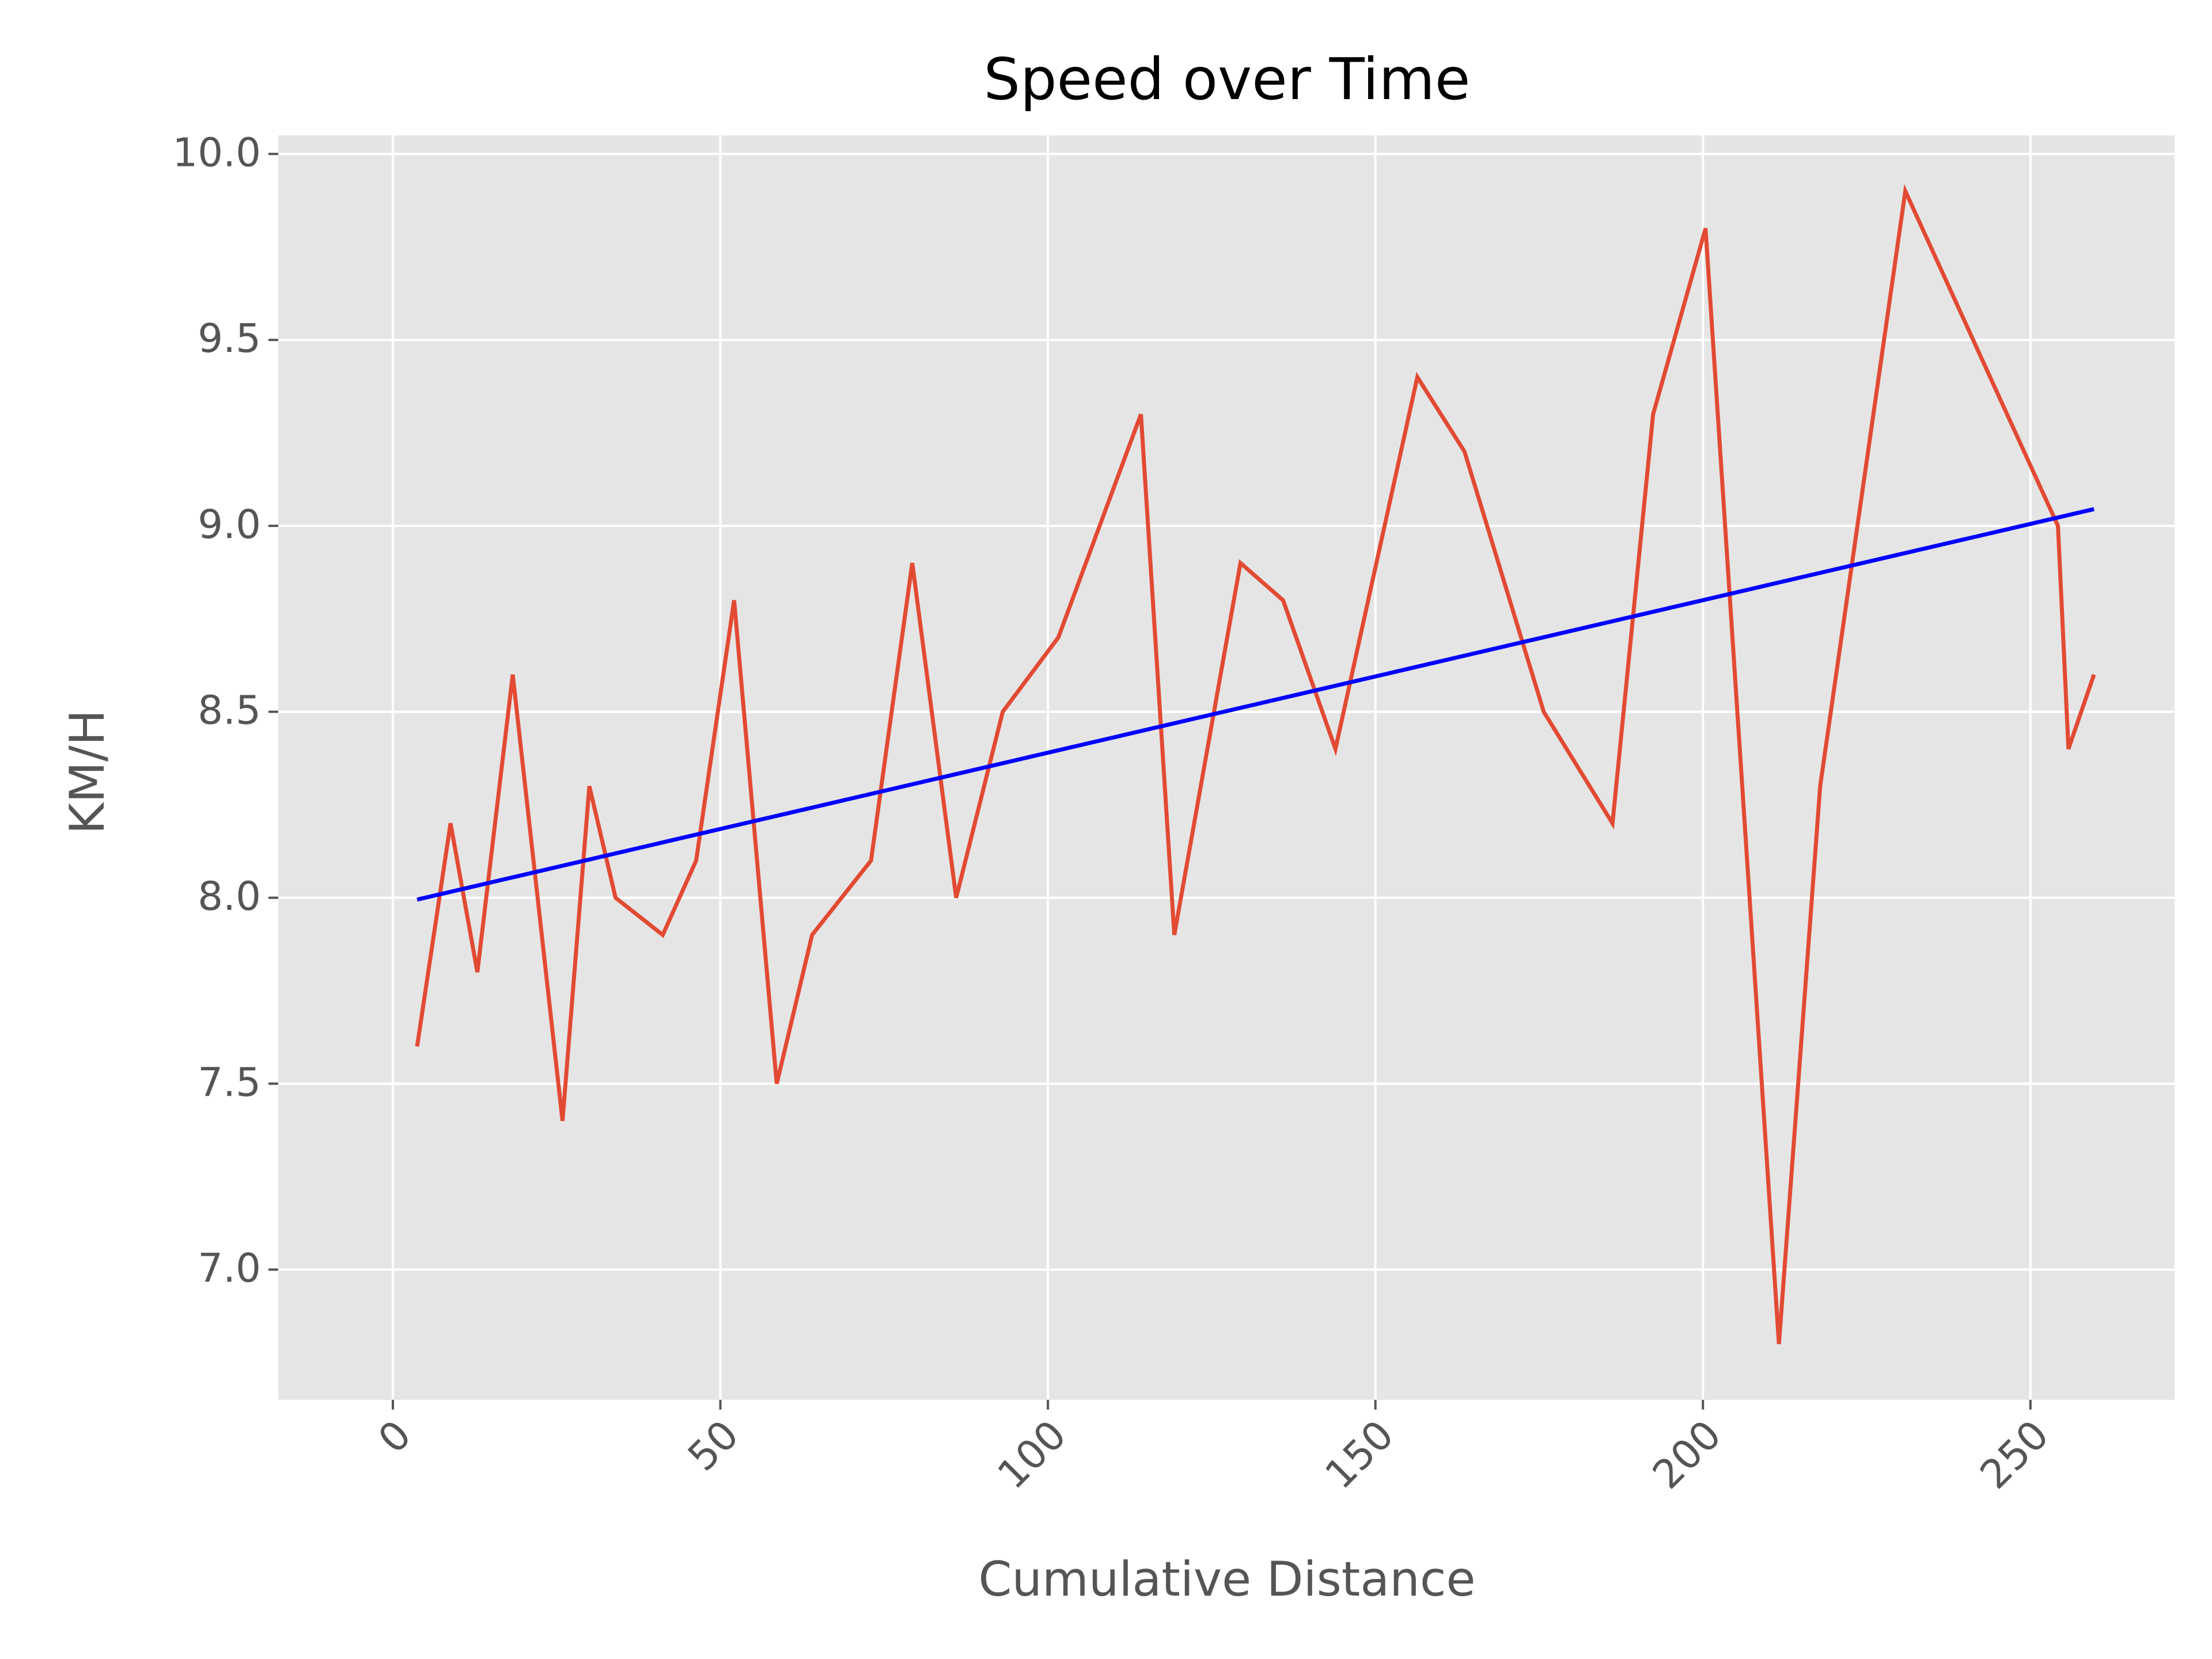 The width and height of the screenshot is (2212, 1659). What do you see at coordinates (216, 153) in the screenshot?
I see `y-tick-label: 10.0` at bounding box center [216, 153].